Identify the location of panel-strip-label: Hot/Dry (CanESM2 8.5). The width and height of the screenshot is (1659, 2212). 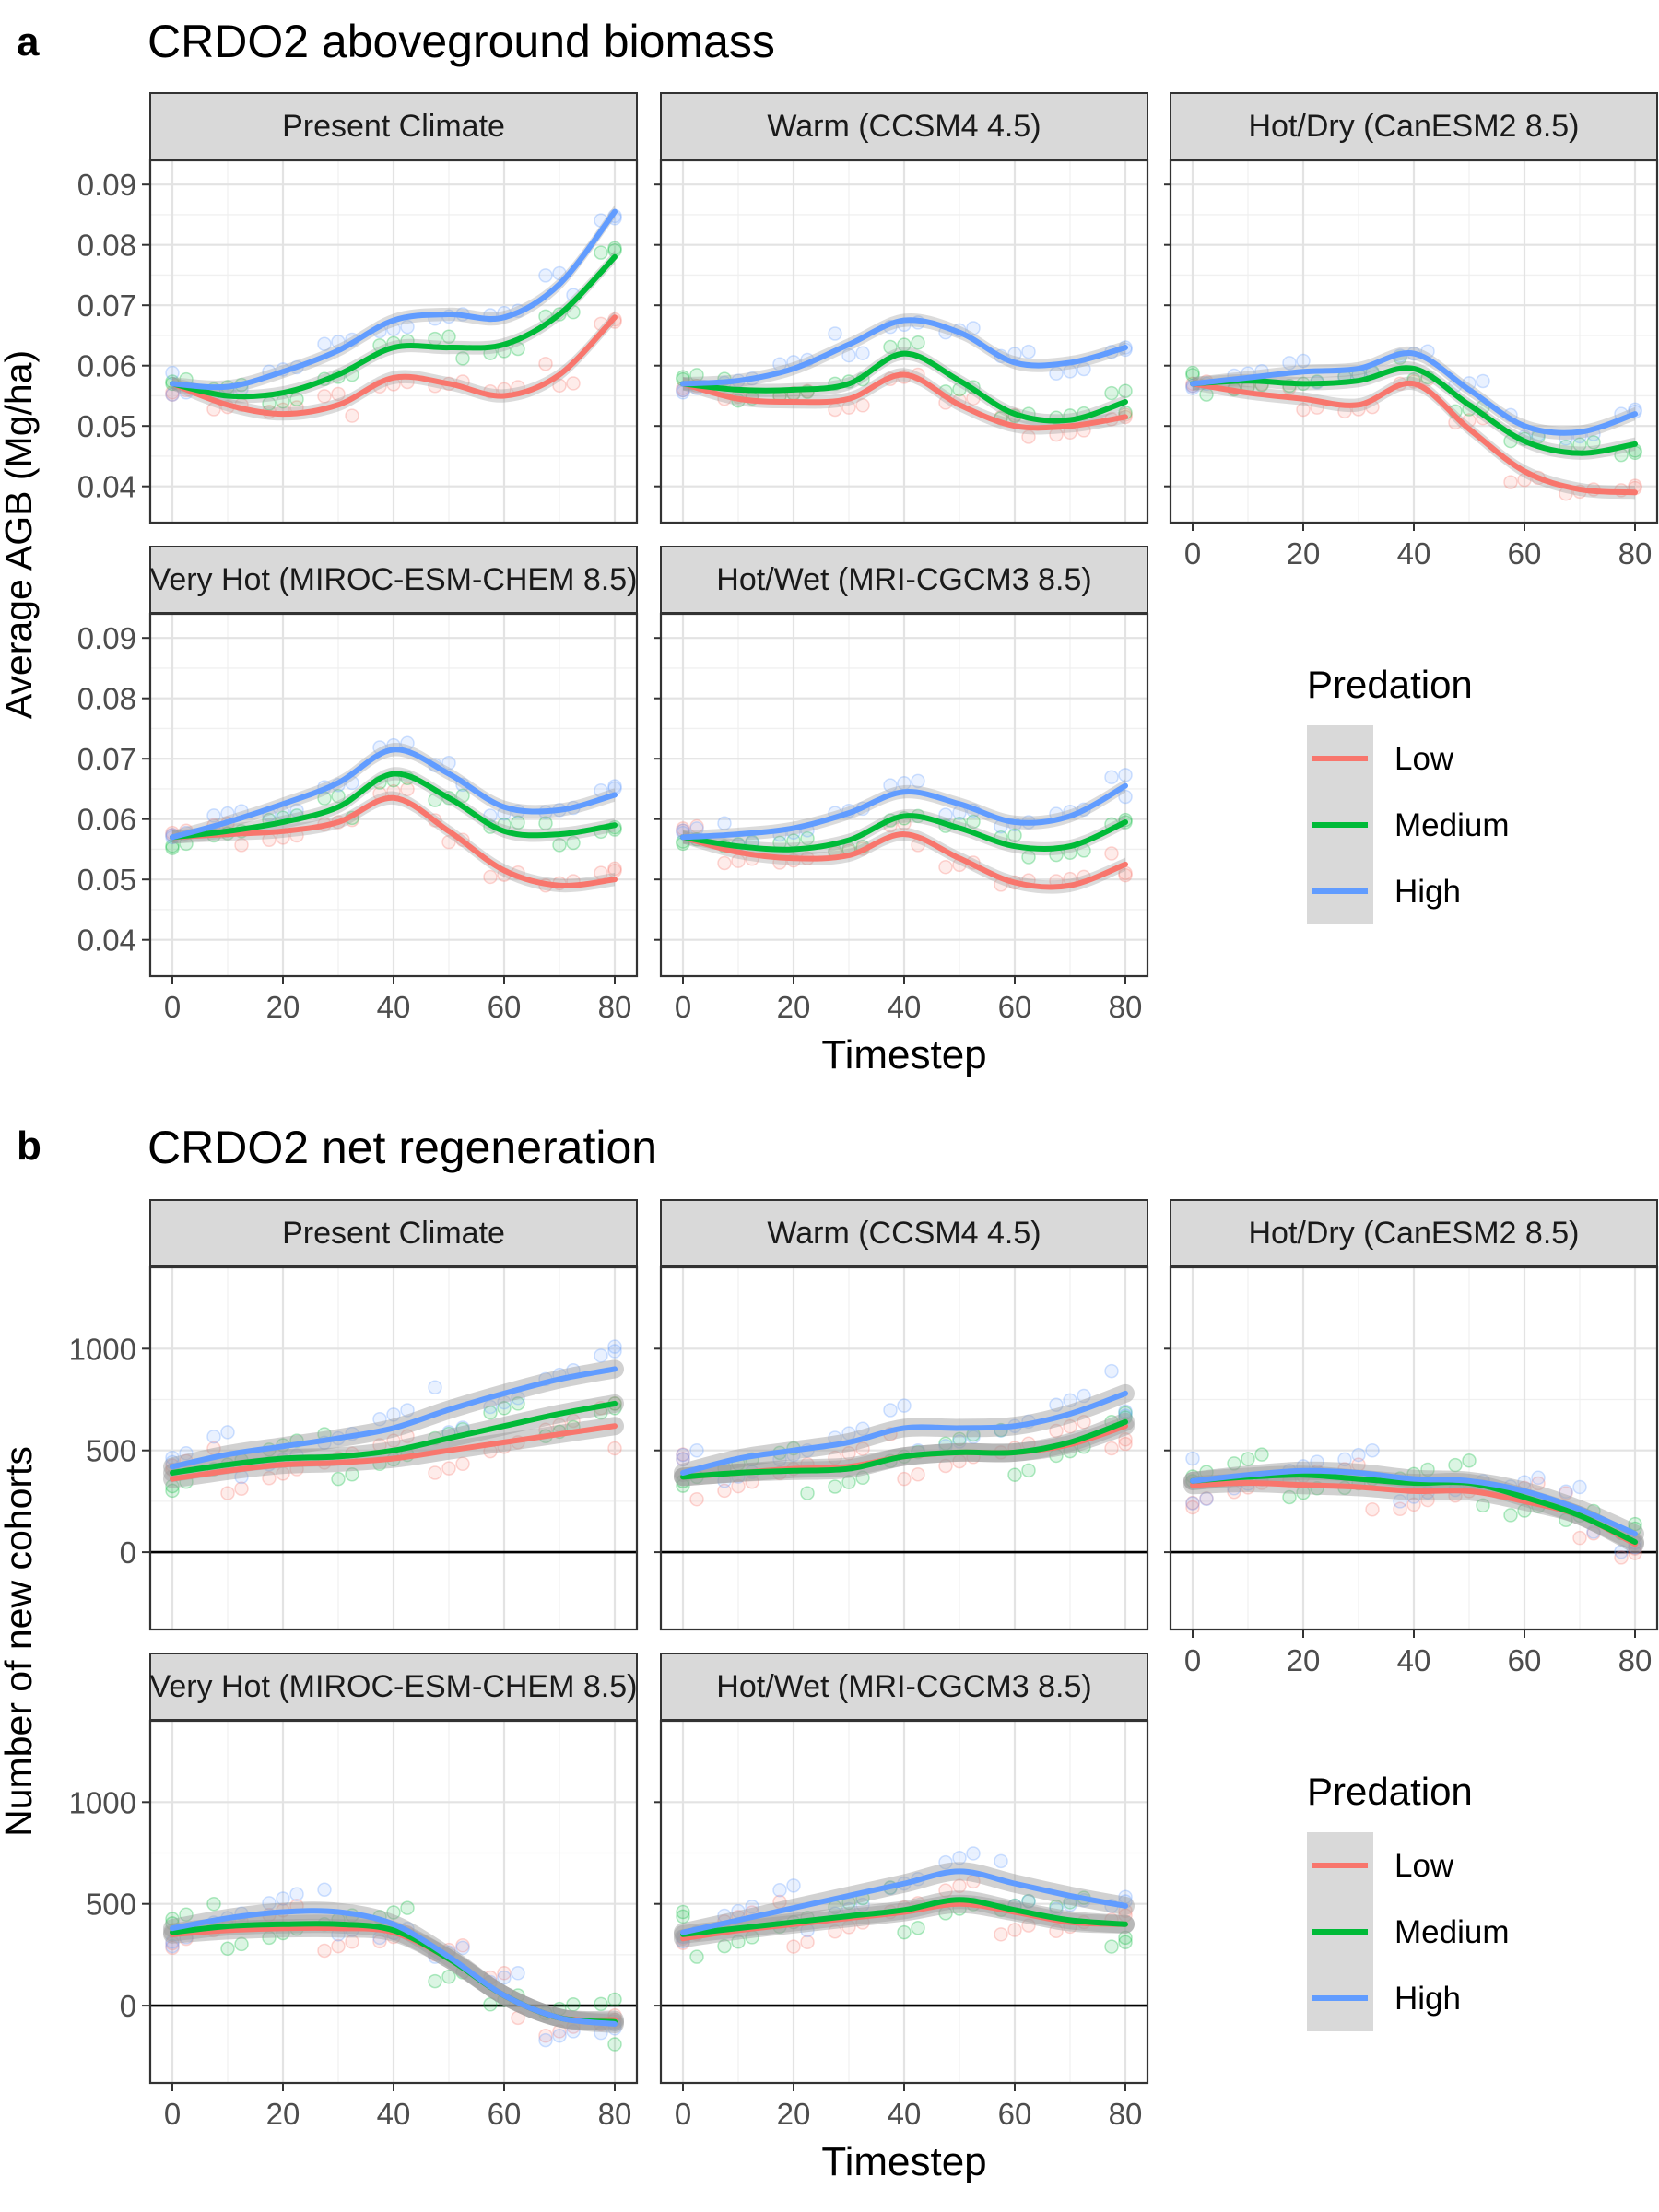
(1414, 126).